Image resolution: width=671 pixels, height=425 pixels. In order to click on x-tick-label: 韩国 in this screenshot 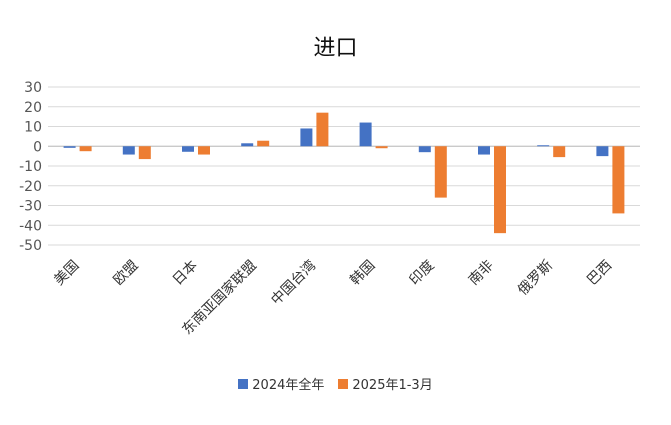, I will do `click(362, 273)`.